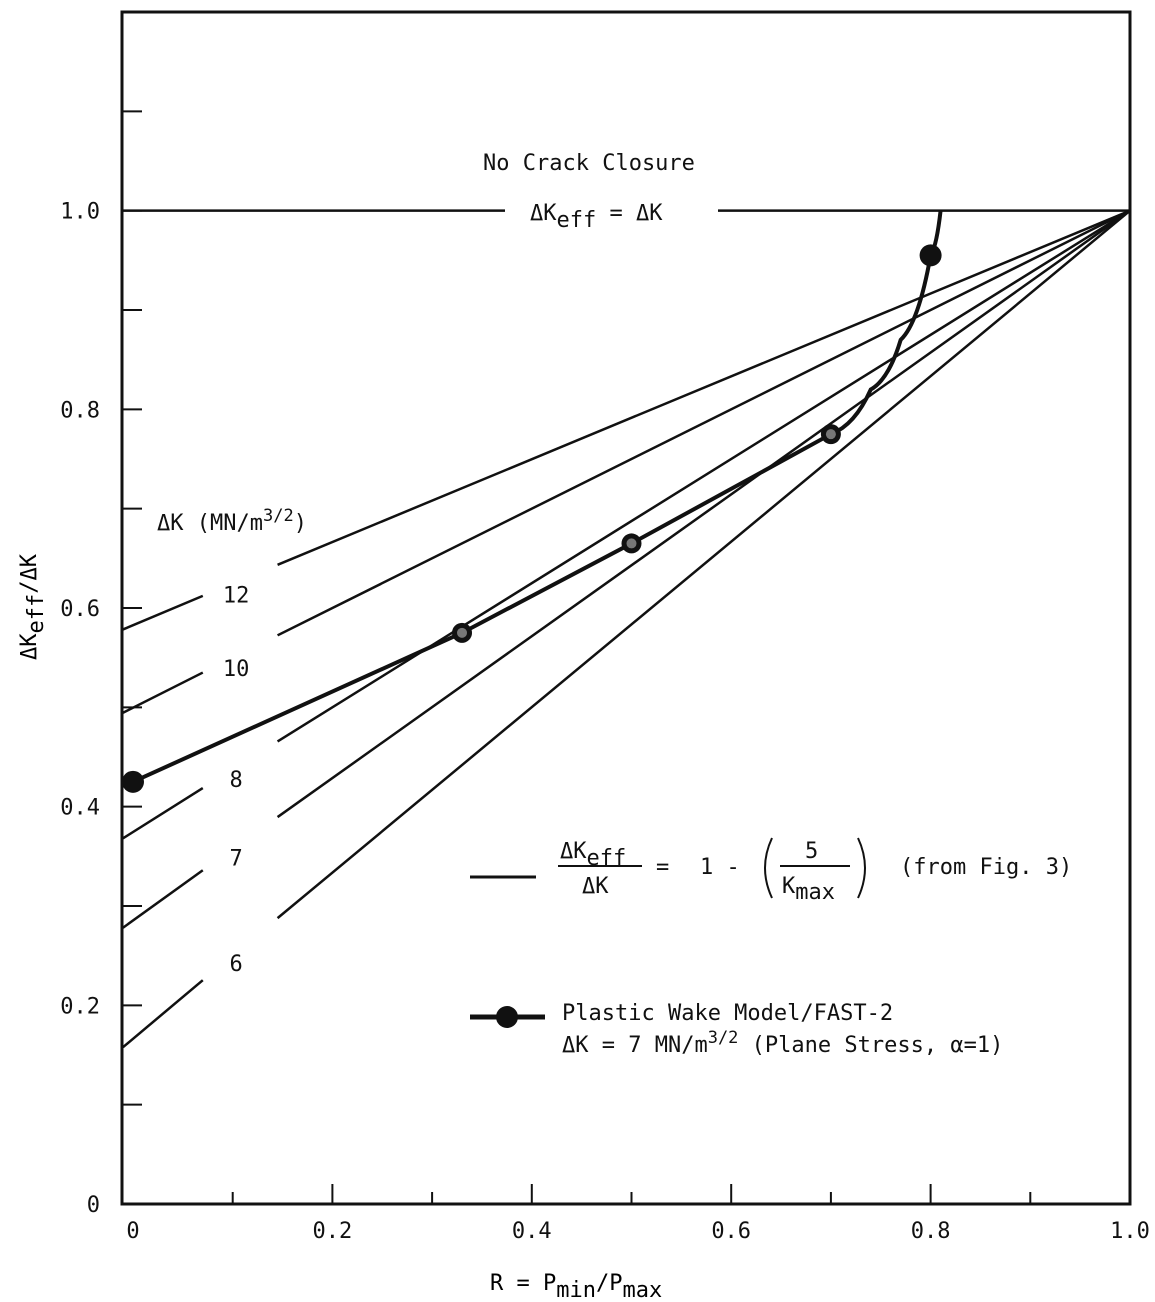 Image resolution: width=1155 pixels, height=1302 pixels. What do you see at coordinates (232, 521) in the screenshot?
I see `closure-lines-title: ΔK (MN/m3/2)` at bounding box center [232, 521].